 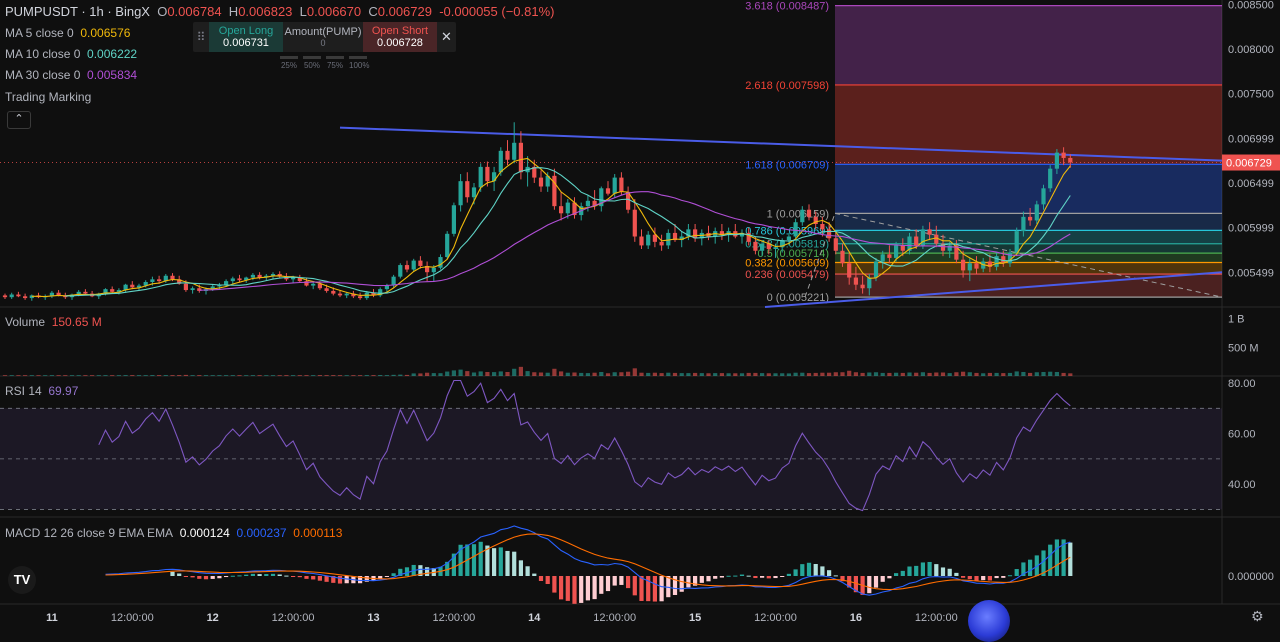 What do you see at coordinates (630, 345) in the screenshot?
I see `volume-histogram: 1 B 500 M` at bounding box center [630, 345].